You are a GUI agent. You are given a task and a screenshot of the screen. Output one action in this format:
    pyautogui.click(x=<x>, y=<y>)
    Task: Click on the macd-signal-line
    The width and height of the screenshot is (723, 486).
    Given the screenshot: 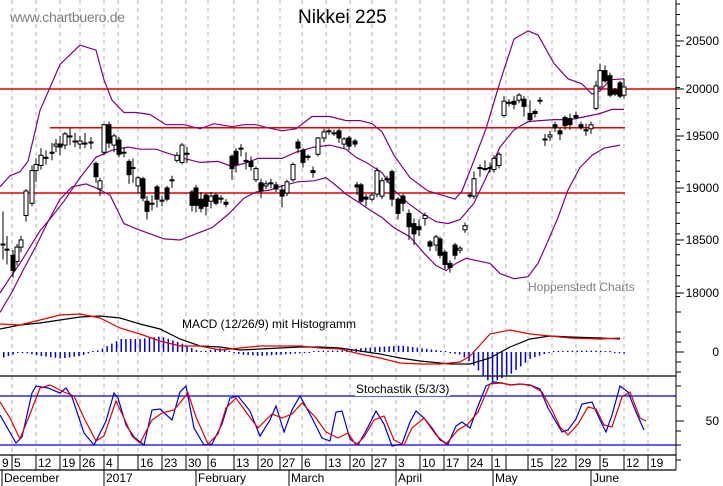 What is the action you would take?
    pyautogui.click(x=310, y=339)
    